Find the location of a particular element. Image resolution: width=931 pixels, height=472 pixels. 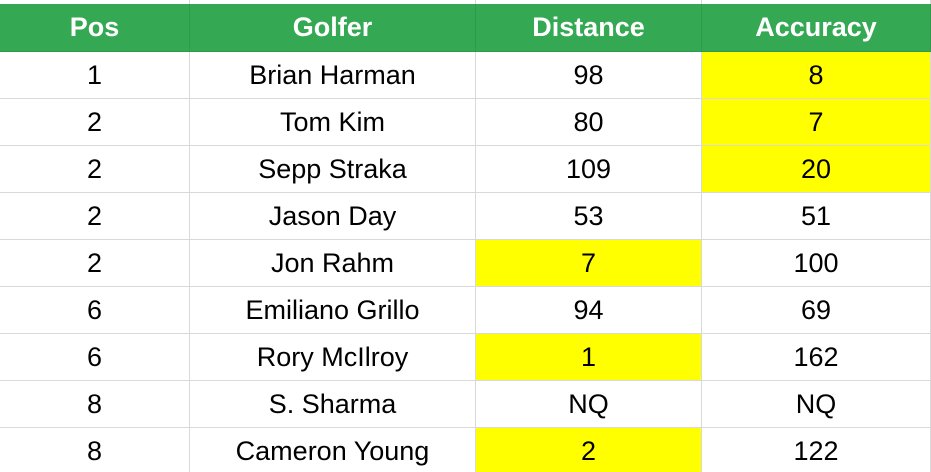

header-cell: Accuracy is located at coordinates (816, 28).